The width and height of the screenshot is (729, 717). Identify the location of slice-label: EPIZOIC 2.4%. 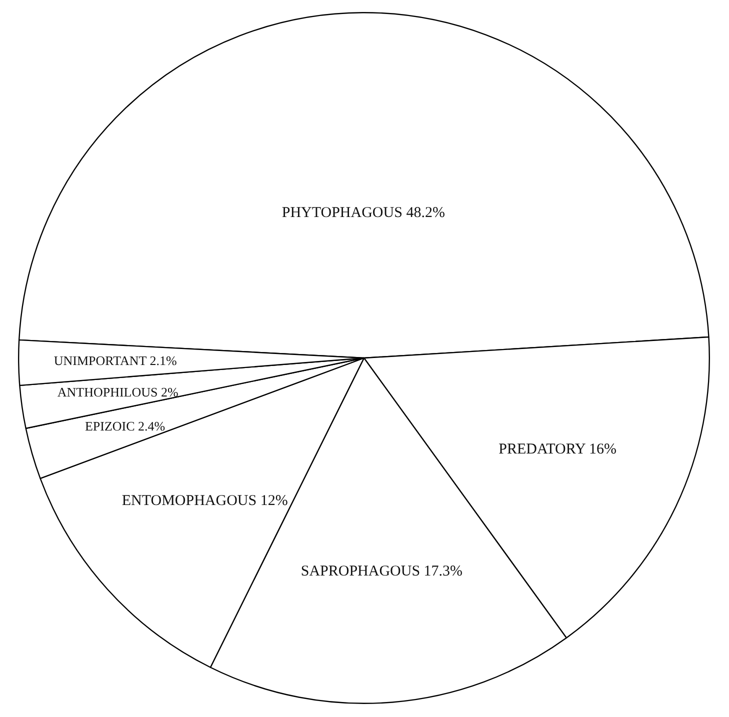
(125, 426).